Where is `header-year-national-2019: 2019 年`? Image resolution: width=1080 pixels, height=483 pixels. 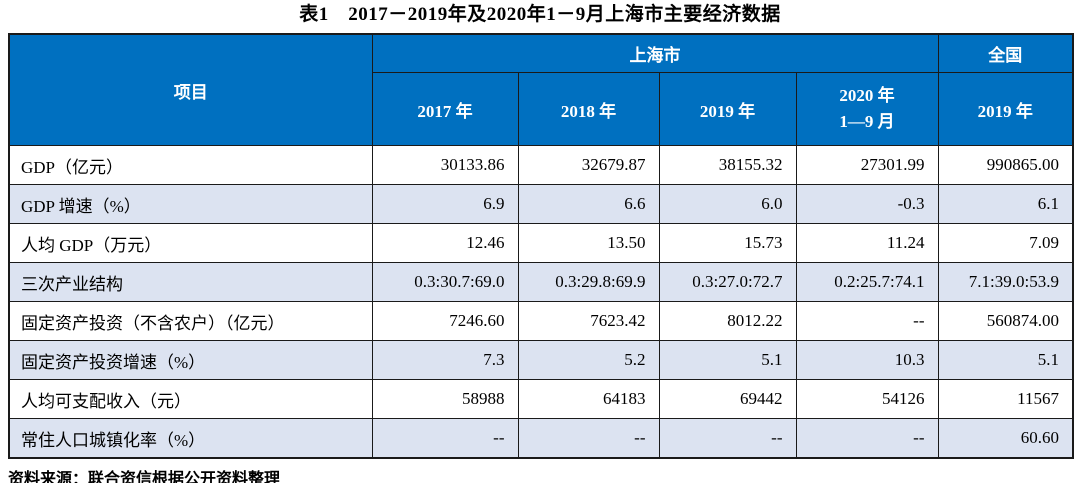 header-year-national-2019: 2019 年 is located at coordinates (1005, 109).